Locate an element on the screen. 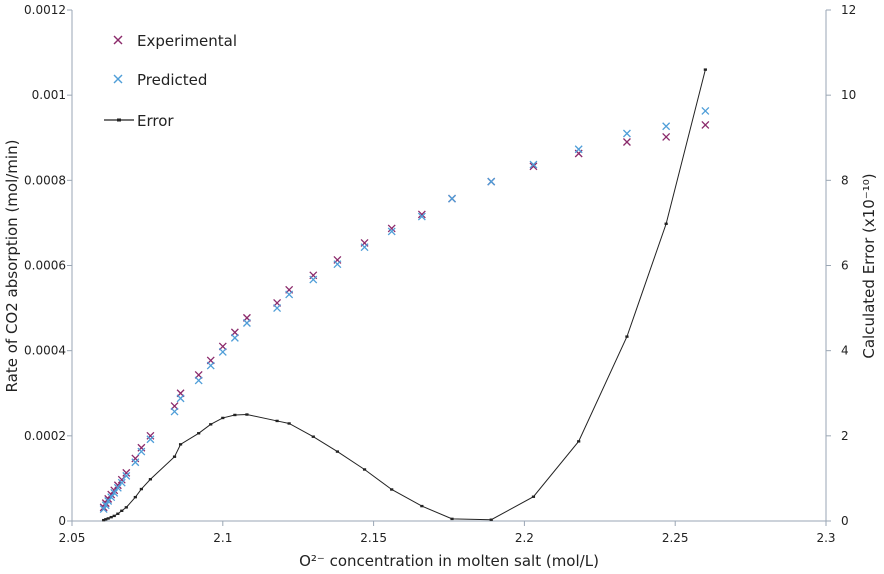  legend-marker-predicted is located at coordinates (118, 79).